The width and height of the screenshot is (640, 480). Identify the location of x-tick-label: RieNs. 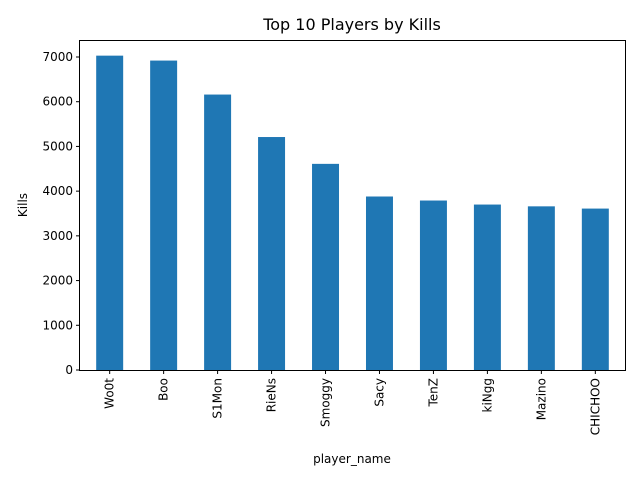
(272, 395).